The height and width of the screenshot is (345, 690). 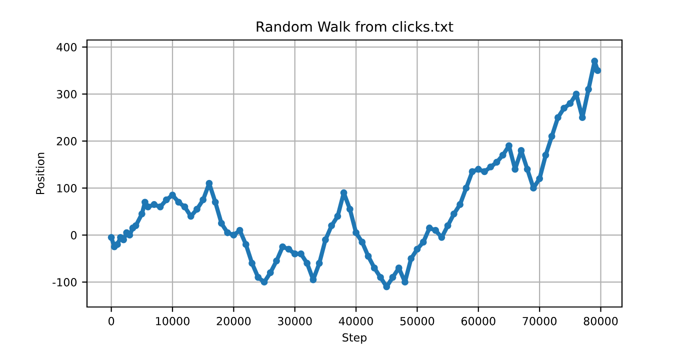 I want to click on x-axis-title: Step, so click(x=354, y=338).